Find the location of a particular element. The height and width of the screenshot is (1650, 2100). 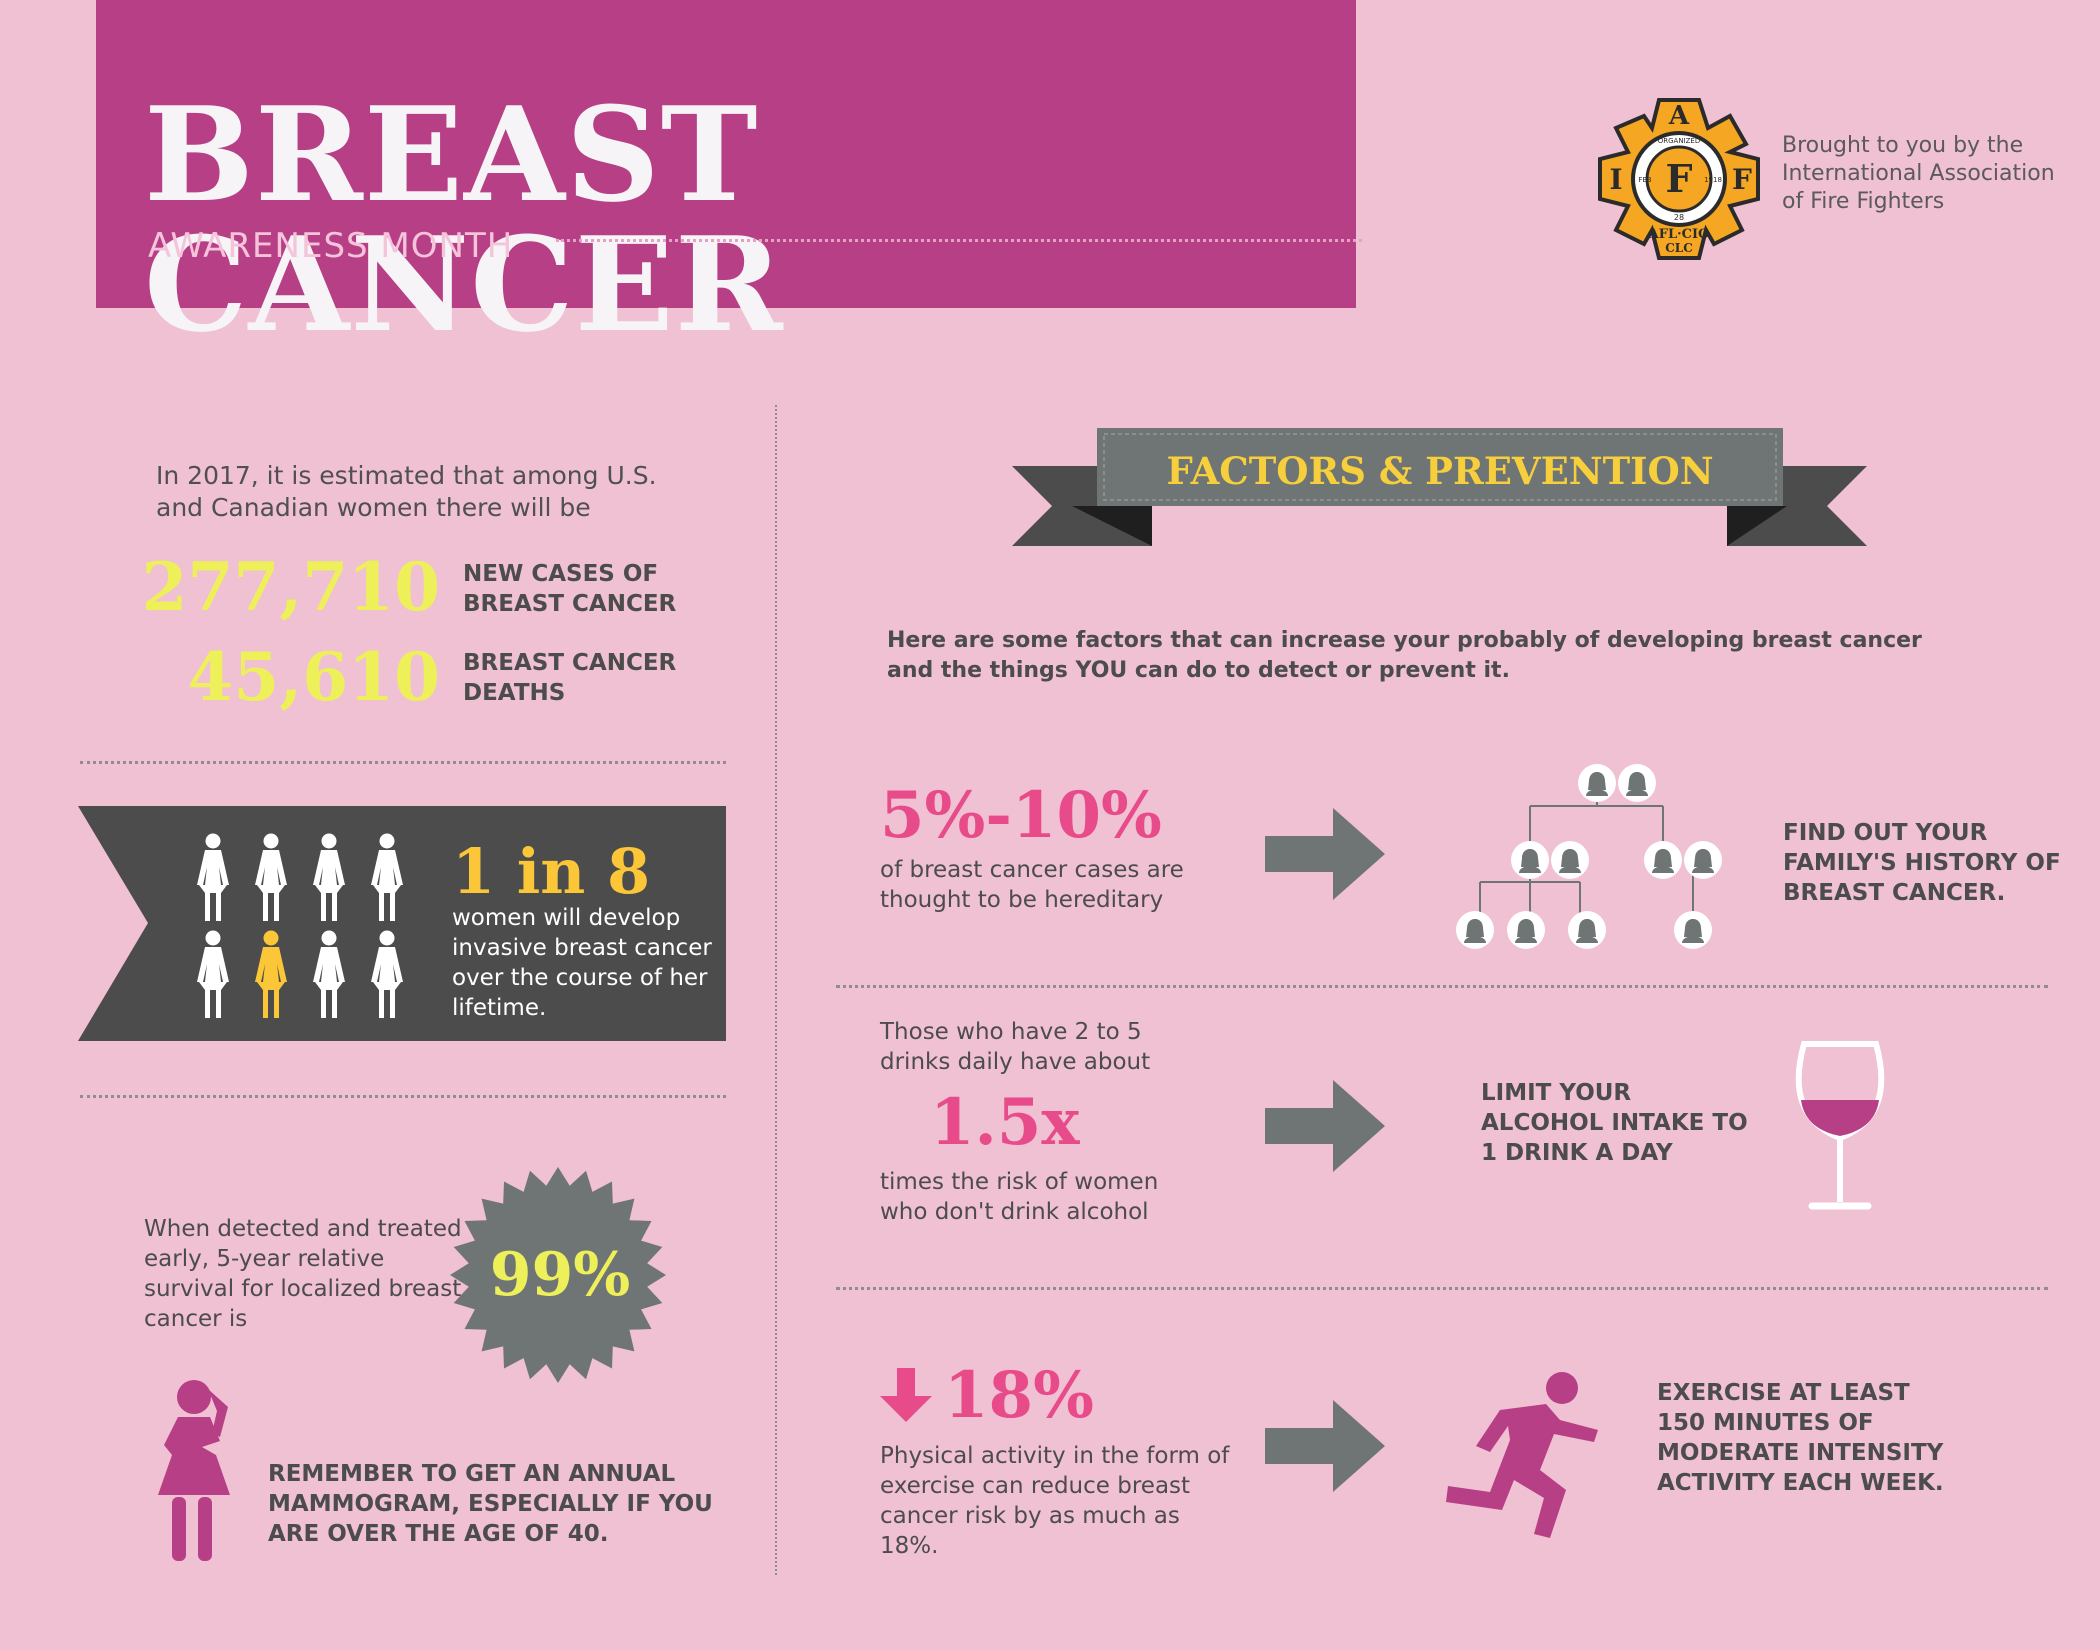

factors-title: FACTORS & PREVENTION is located at coordinates (1440, 471).